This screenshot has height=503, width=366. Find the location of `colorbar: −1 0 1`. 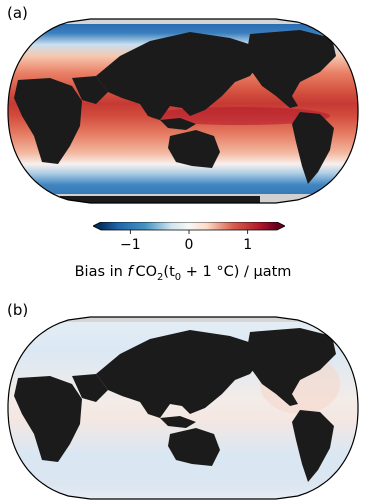

colorbar: −1 0 1 is located at coordinates (189, 237).